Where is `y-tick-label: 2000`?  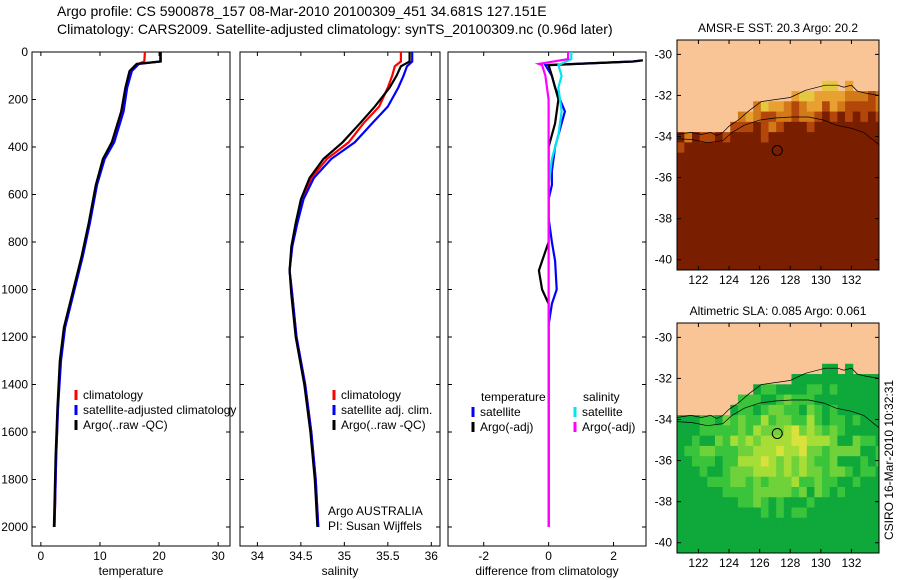 y-tick-label: 2000 is located at coordinates (14, 527).